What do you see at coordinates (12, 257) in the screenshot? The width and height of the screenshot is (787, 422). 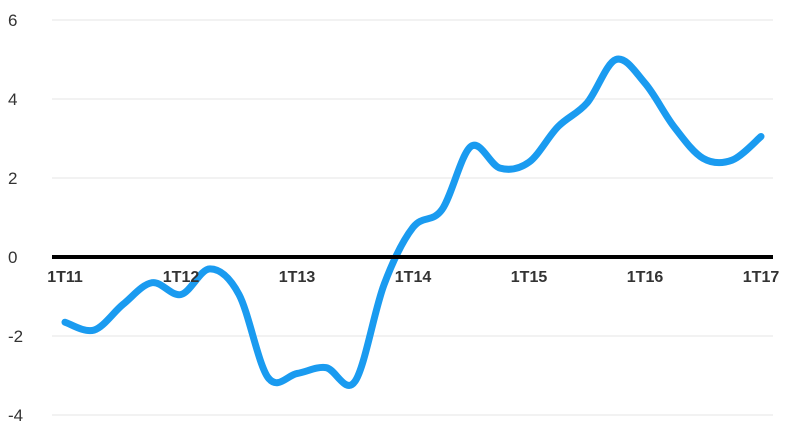 I see `y-tick-label: 0` at bounding box center [12, 257].